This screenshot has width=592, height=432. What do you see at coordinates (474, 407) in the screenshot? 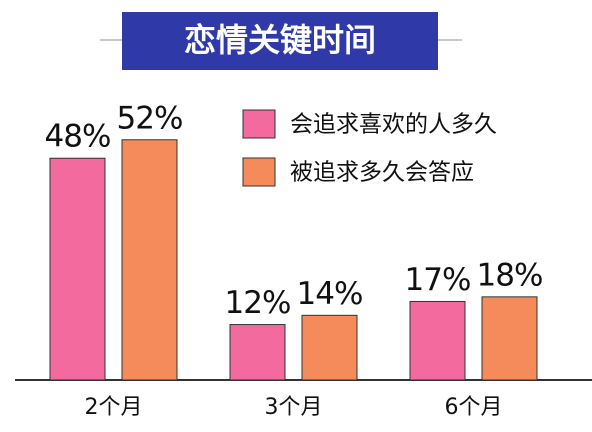
I see `x-tick-label: 6个月` at bounding box center [474, 407].